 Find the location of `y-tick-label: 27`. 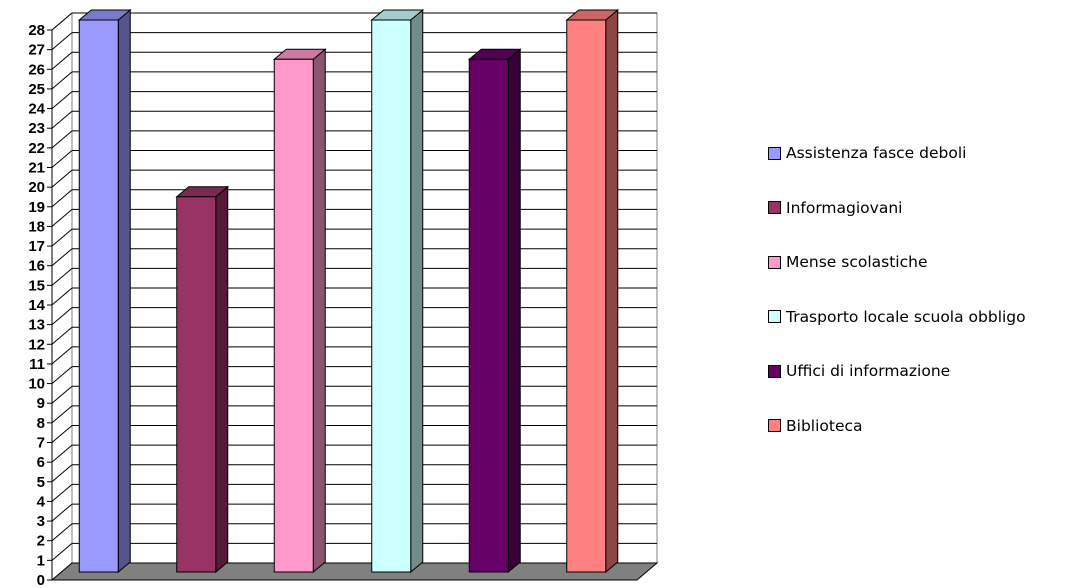

y-tick-label: 27 is located at coordinates (36, 50).